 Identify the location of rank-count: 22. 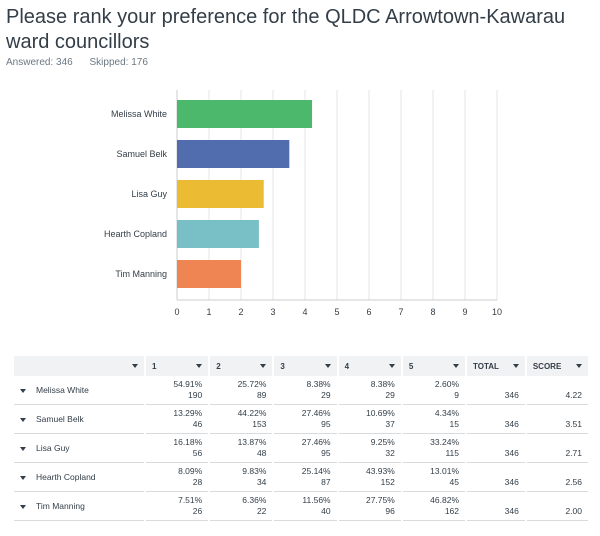
(261, 511).